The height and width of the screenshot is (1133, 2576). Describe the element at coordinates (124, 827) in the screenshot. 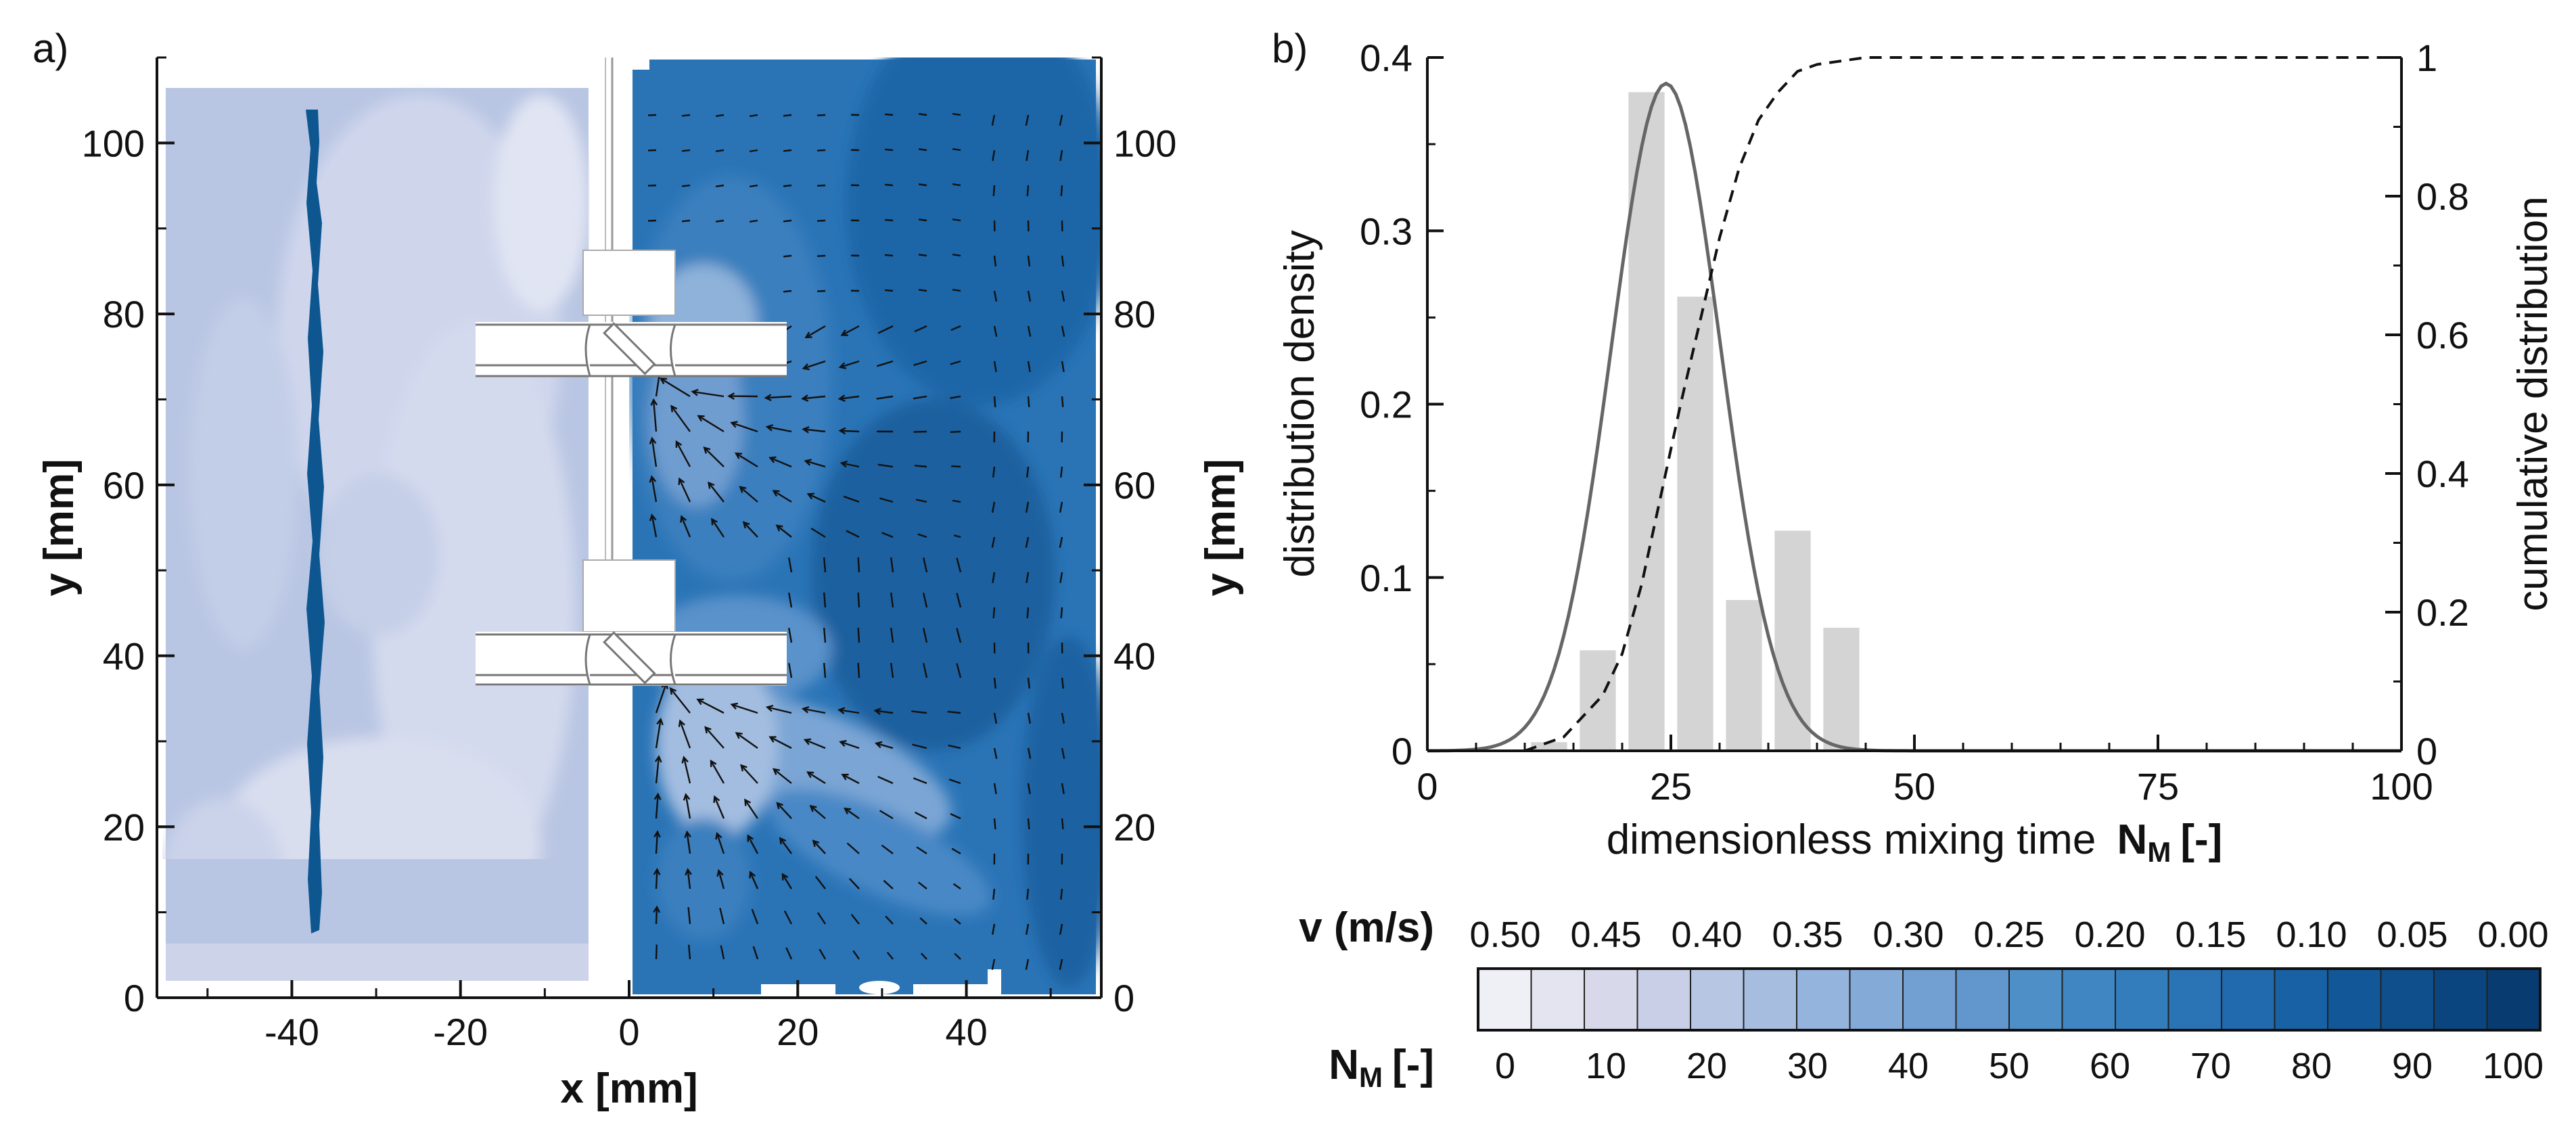

I see `panel-a-ytick-label-left: 20` at that location.